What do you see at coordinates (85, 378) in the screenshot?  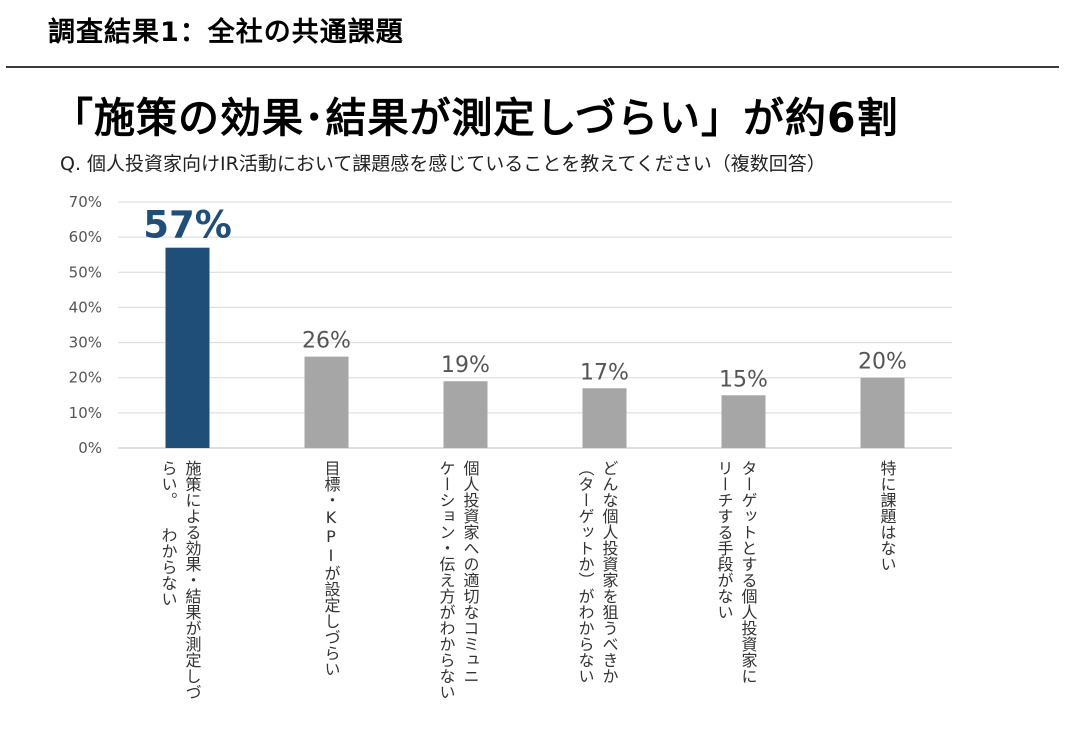 I see `y-tick-label: 20%` at bounding box center [85, 378].